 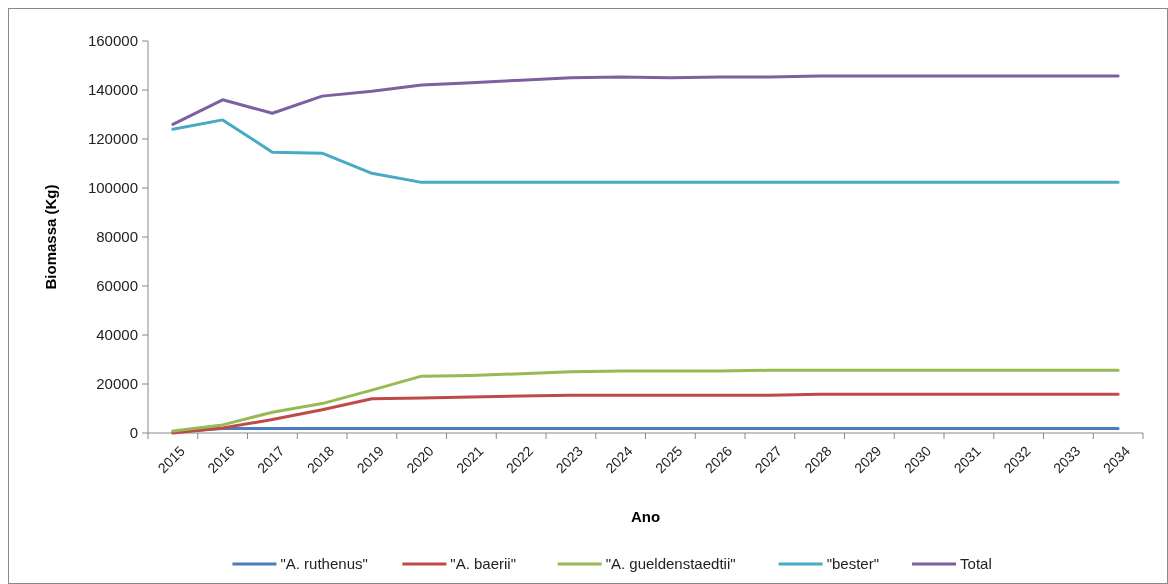 I want to click on legend-label: "A. gueldenstaedtii", so click(x=670, y=564).